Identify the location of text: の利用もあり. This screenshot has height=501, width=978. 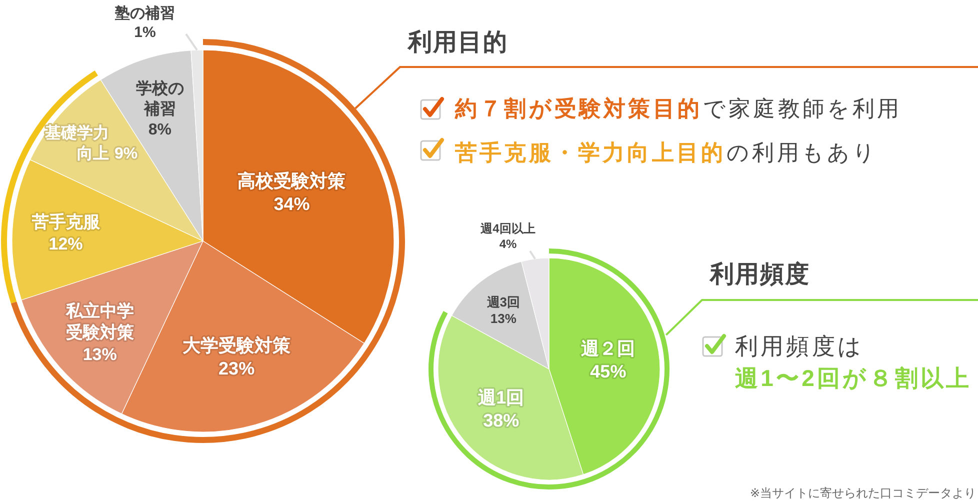
(802, 152).